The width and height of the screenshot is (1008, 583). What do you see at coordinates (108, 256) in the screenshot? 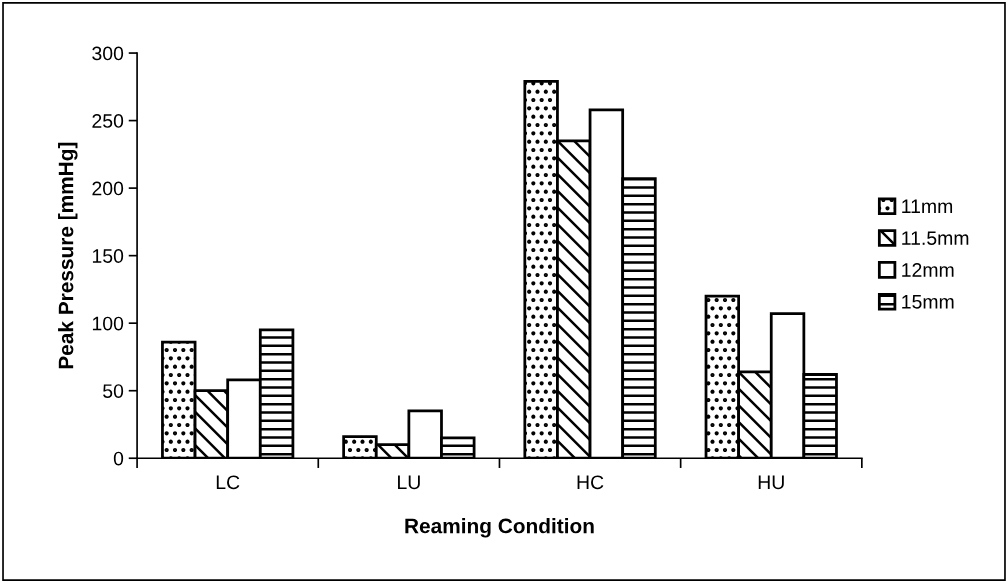
I see `y-tick-label: 150` at bounding box center [108, 256].